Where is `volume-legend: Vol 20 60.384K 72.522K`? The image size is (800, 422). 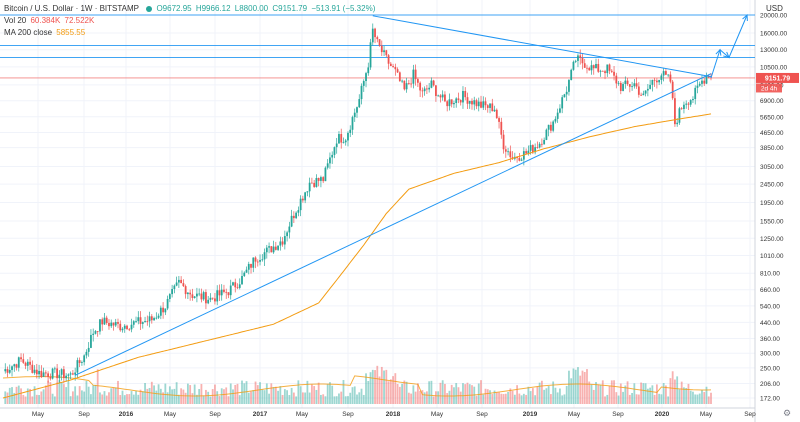 volume-legend: Vol 20 60.384K 72.522K is located at coordinates (50, 20).